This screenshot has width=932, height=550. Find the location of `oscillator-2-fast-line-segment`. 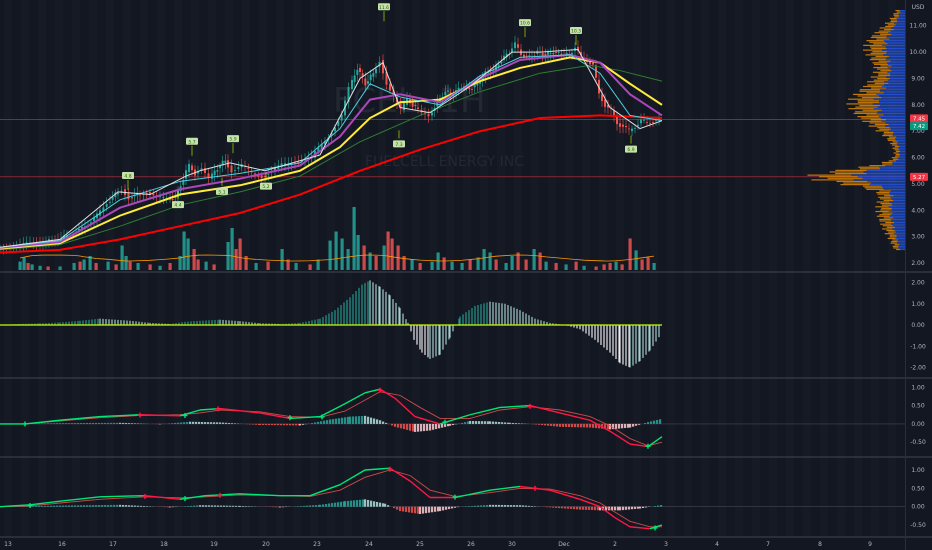

oscillator-2-fast-line-segment is located at coordinates (42, 422).